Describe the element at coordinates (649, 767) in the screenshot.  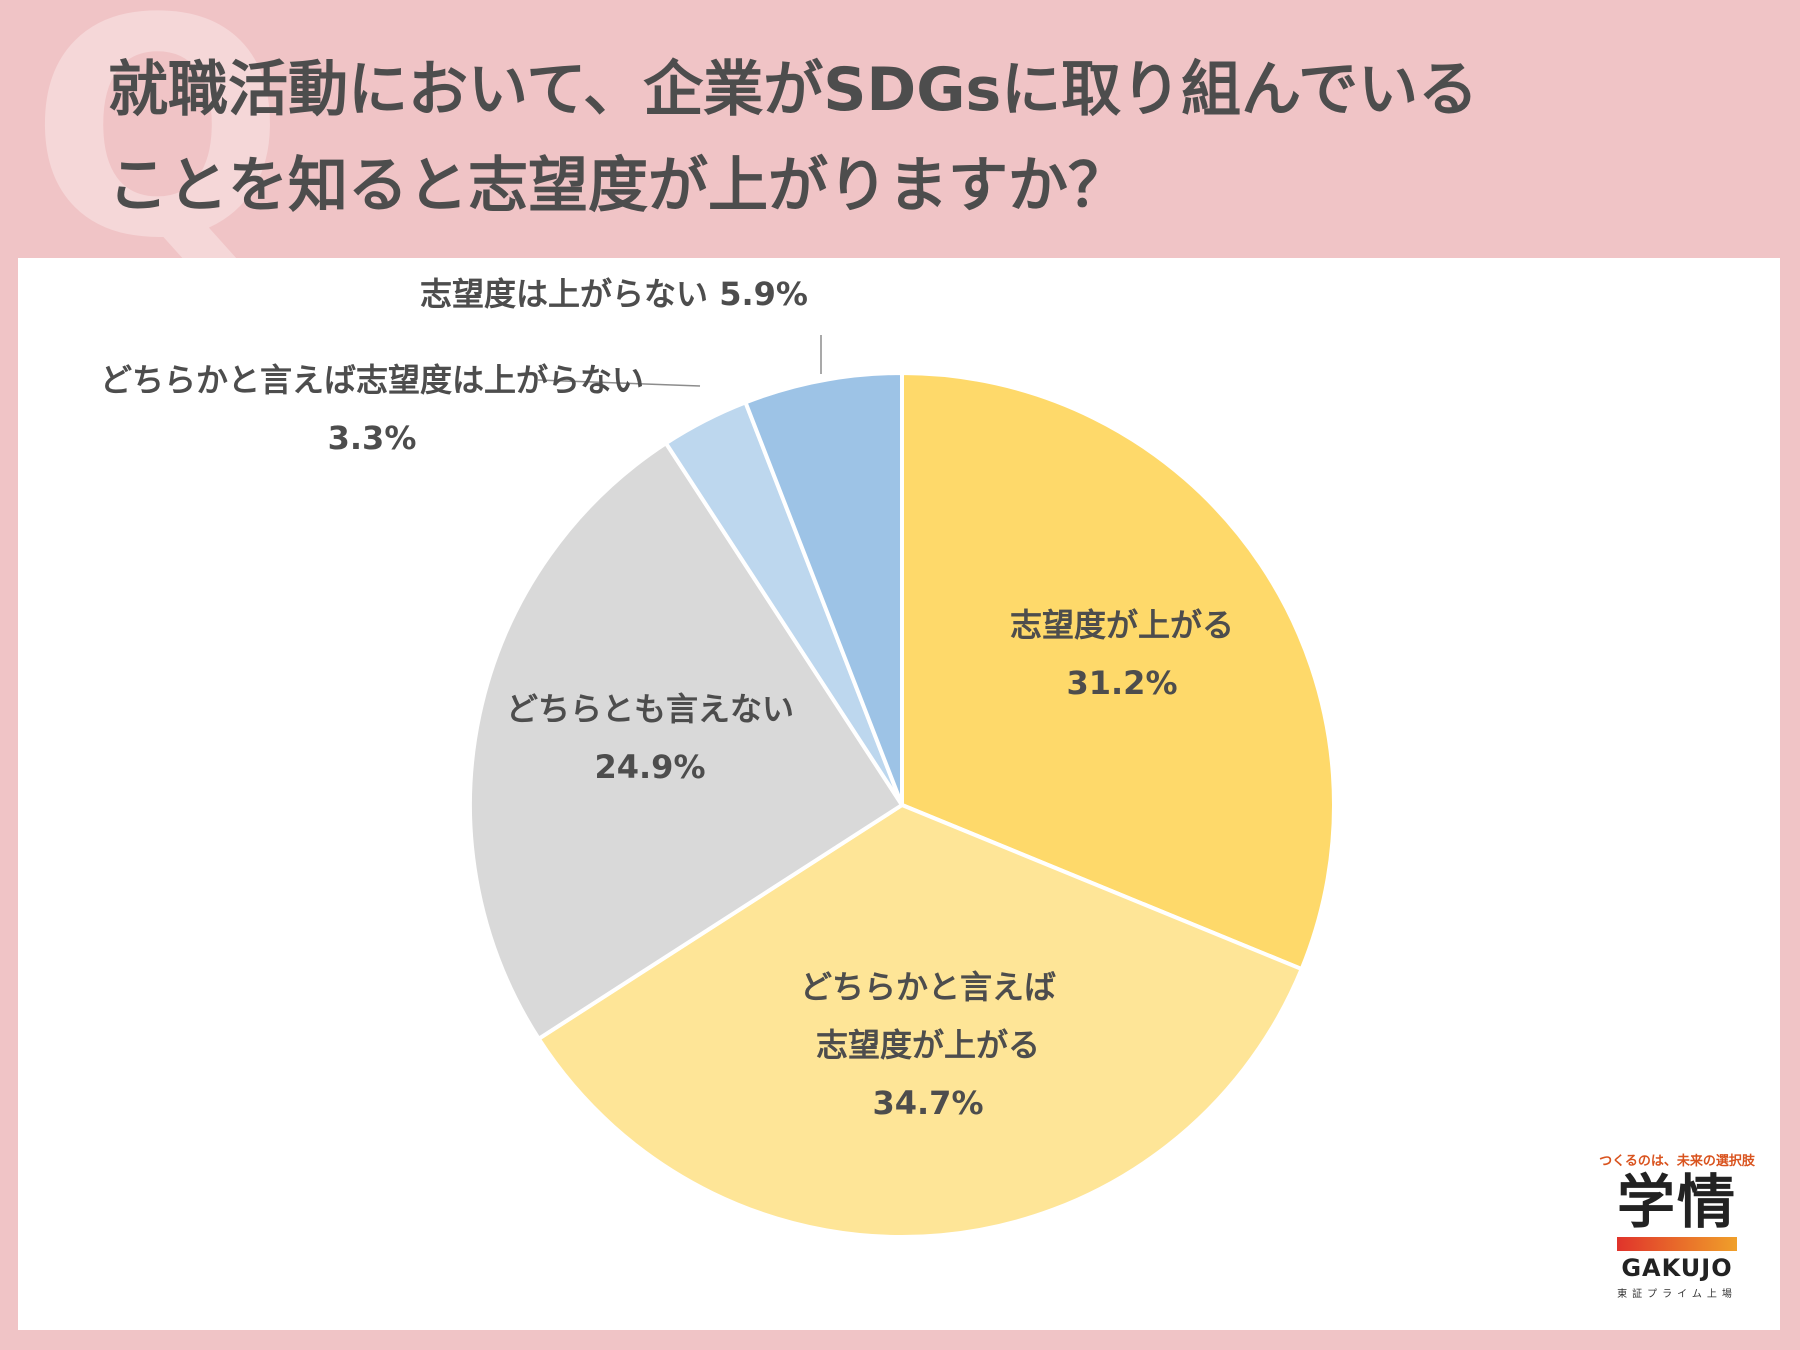
I see `slice-value-neutral: 24.9%` at that location.